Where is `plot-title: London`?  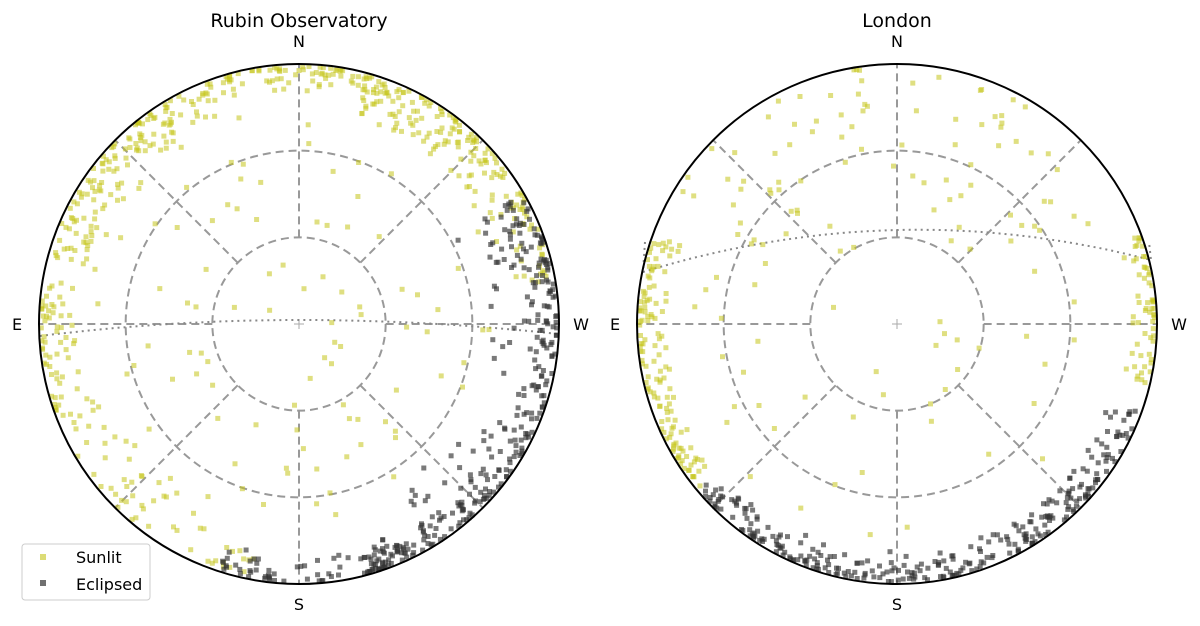
plot-title: London is located at coordinates (897, 21).